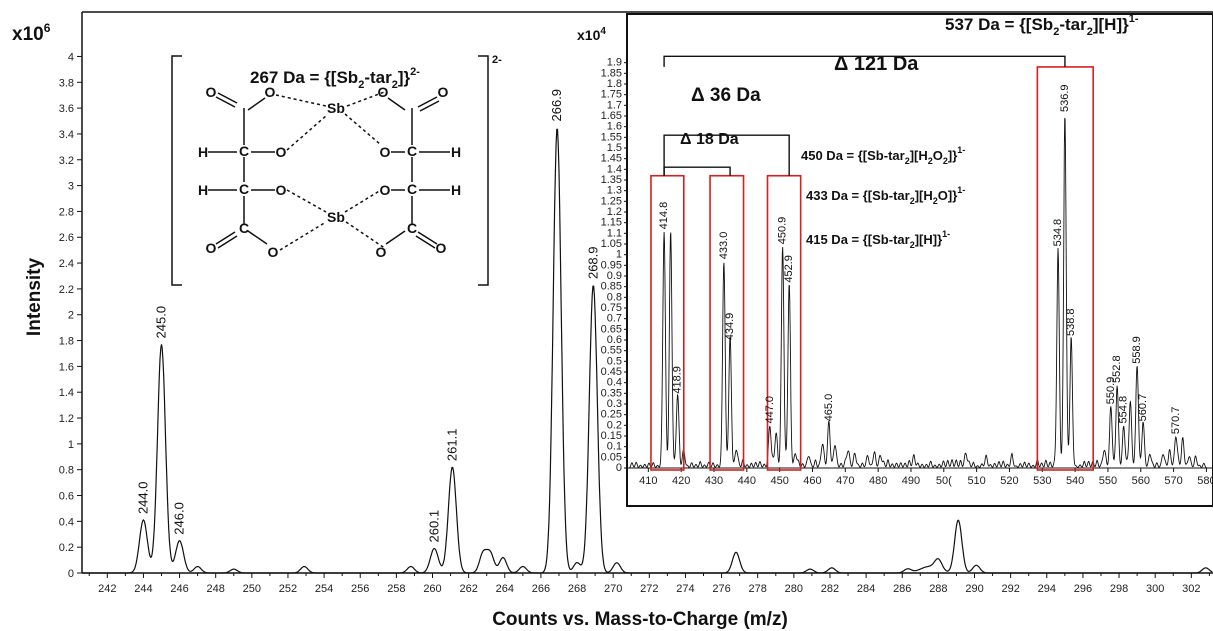 The width and height of the screenshot is (1213, 631). What do you see at coordinates (611, 223) in the screenshot?
I see `inset-y-tick-label: 1.15` at bounding box center [611, 223].